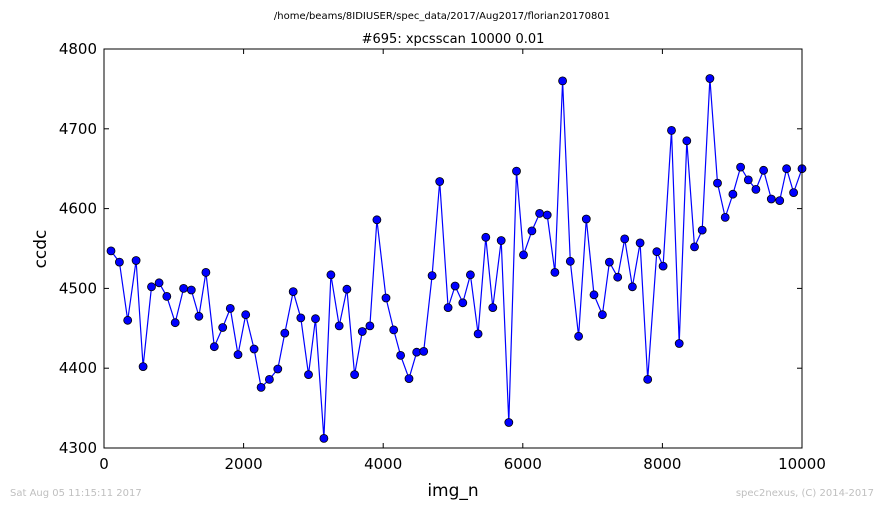 This screenshot has width=884, height=509. What do you see at coordinates (244, 464) in the screenshot?
I see `x-tick-label: 2000` at bounding box center [244, 464].